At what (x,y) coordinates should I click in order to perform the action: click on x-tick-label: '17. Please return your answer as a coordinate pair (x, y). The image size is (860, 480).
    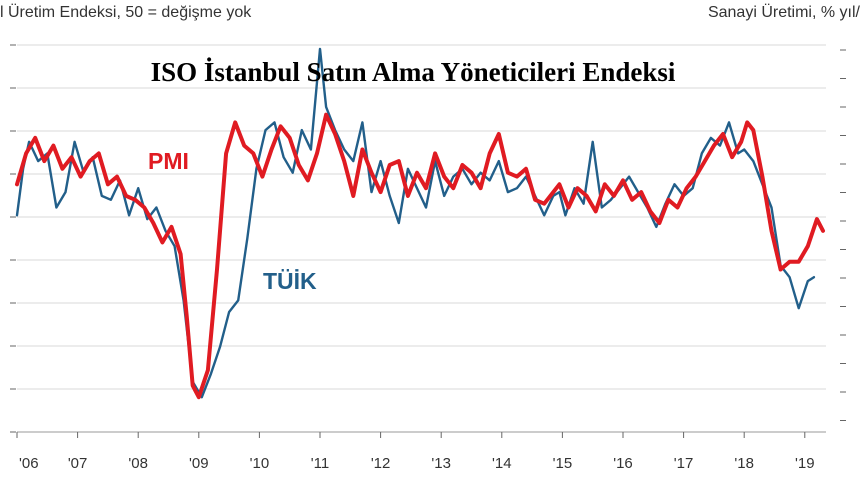
    Looking at the image, I should click on (684, 463).